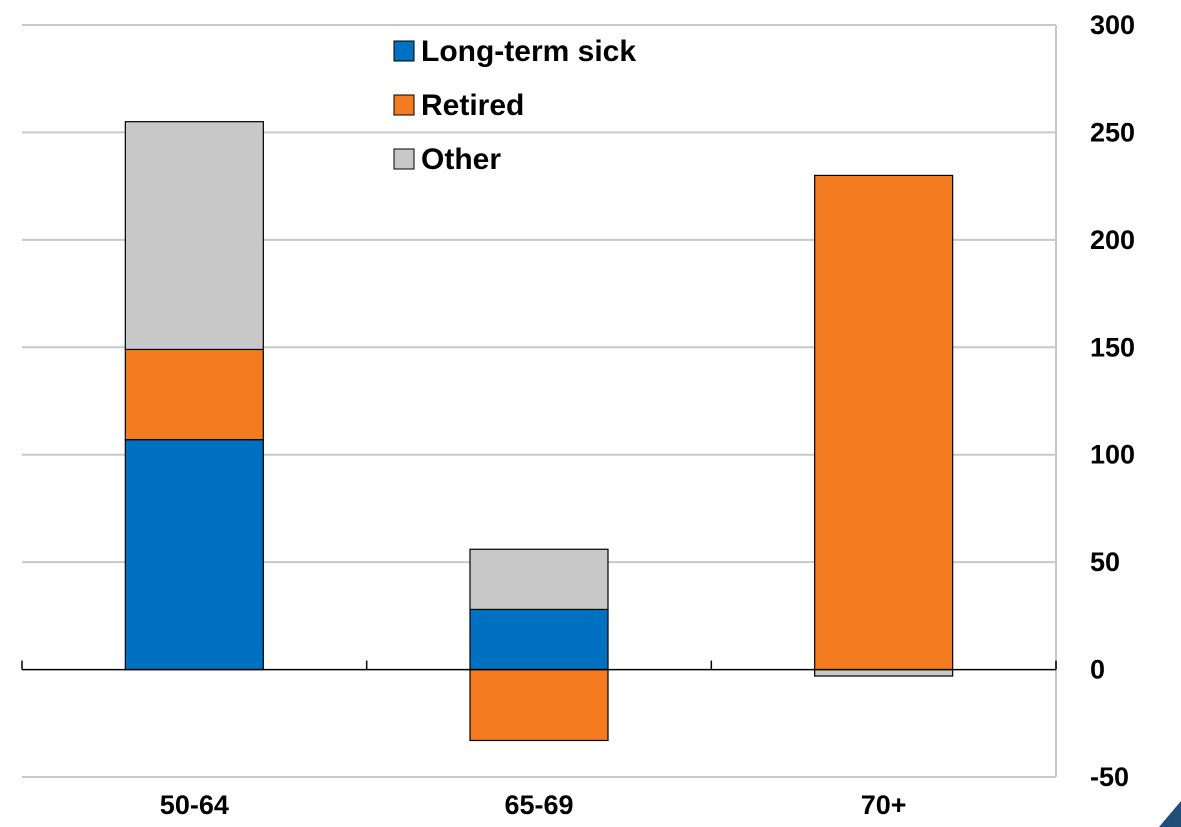 This screenshot has height=827, width=1181. I want to click on legend: Long-term sick Retired Other, so click(514, 105).